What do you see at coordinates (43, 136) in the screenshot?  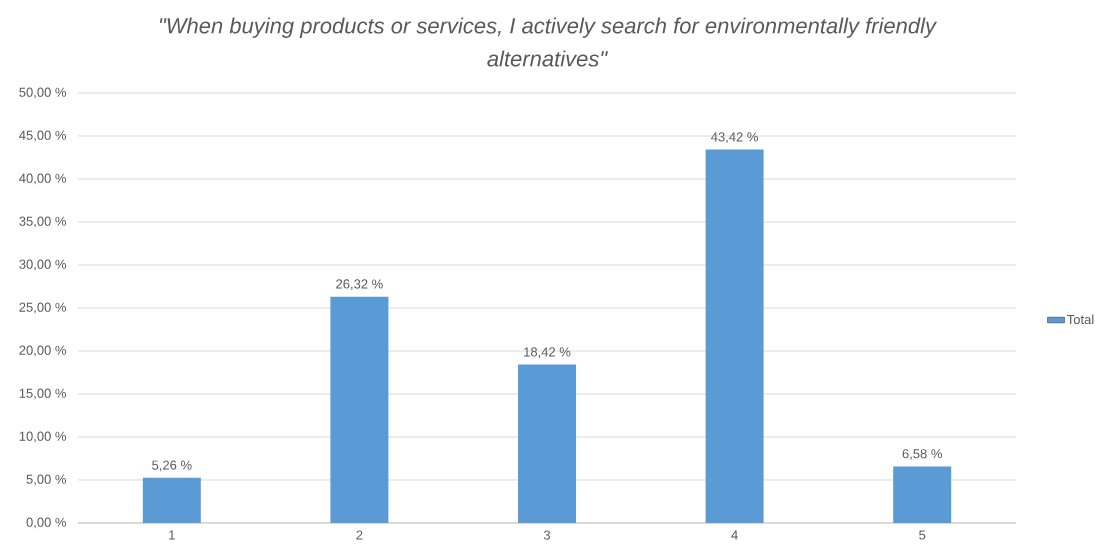 I see `y-tick-label: 45,00 %` at bounding box center [43, 136].